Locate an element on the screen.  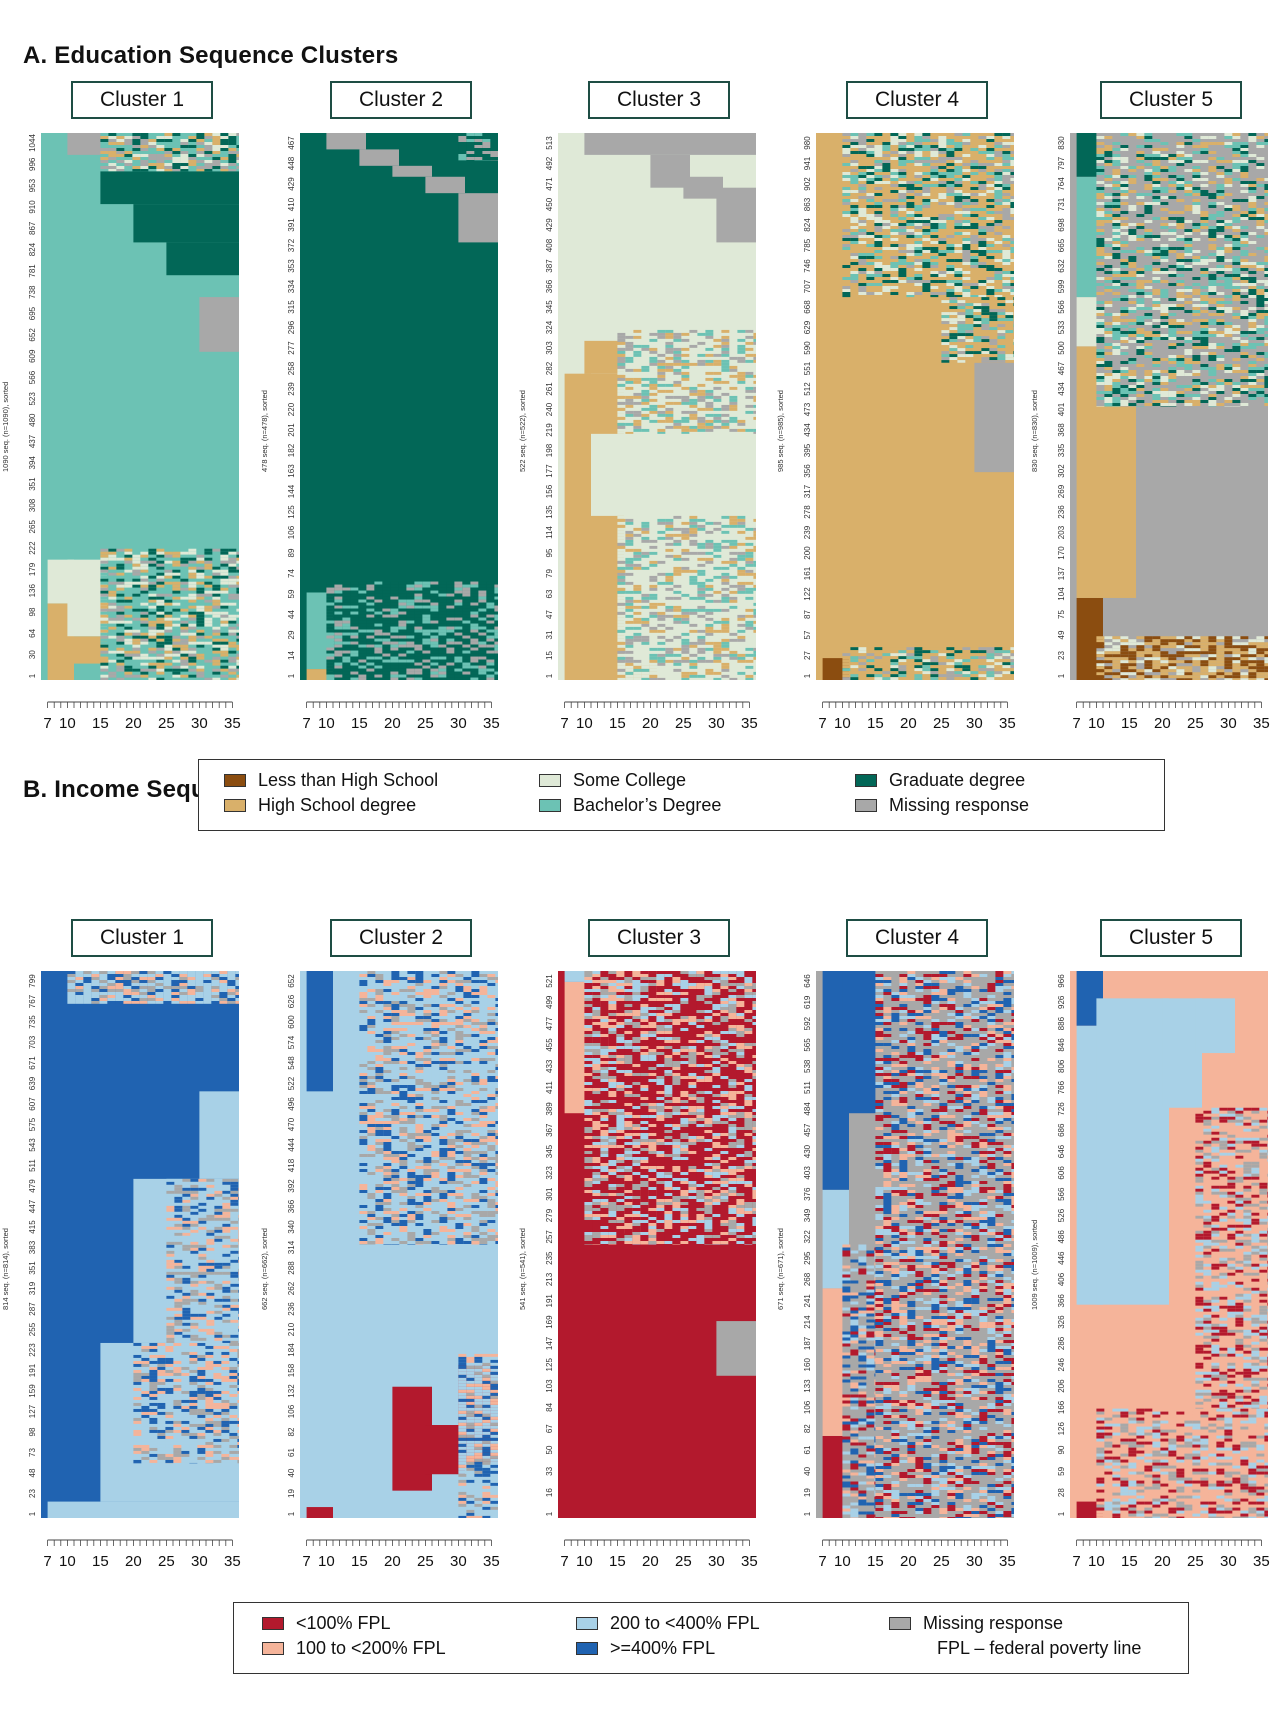
y-tick-label: 47 is located at coordinates (549, 614).